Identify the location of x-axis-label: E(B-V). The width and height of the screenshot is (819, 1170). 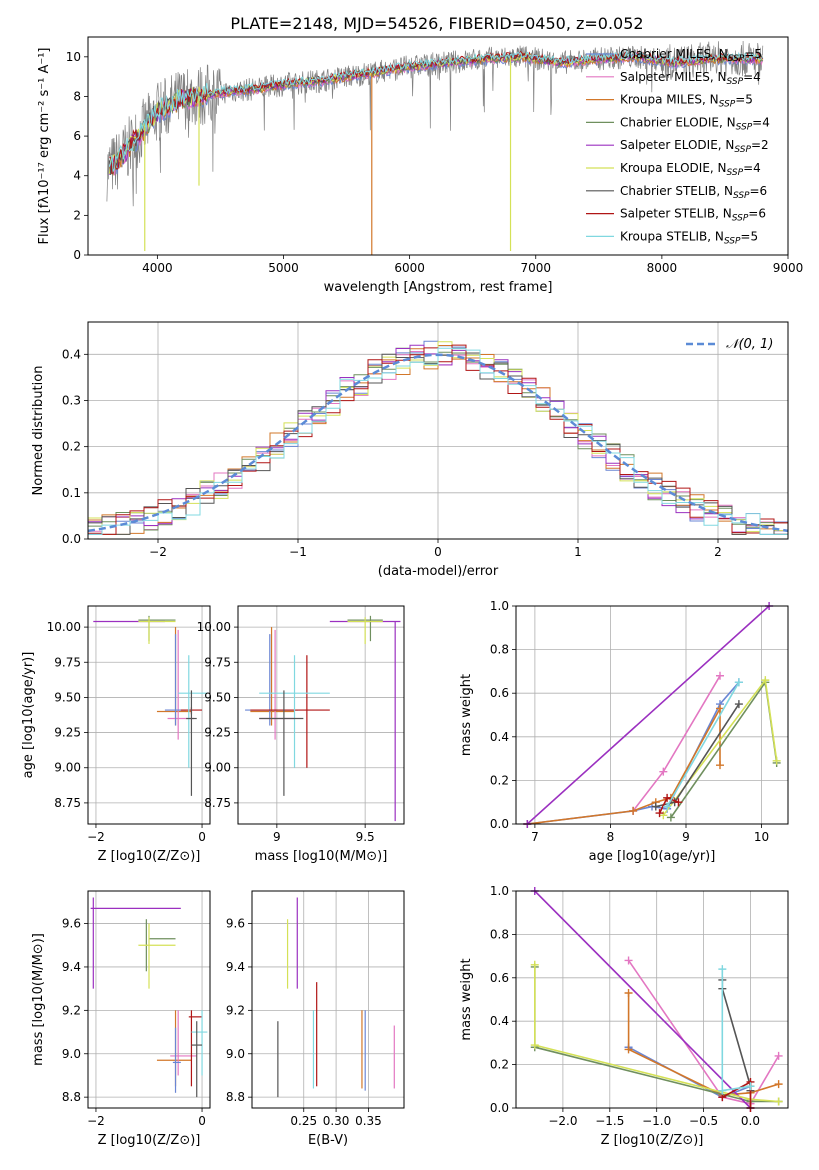
(328, 1140).